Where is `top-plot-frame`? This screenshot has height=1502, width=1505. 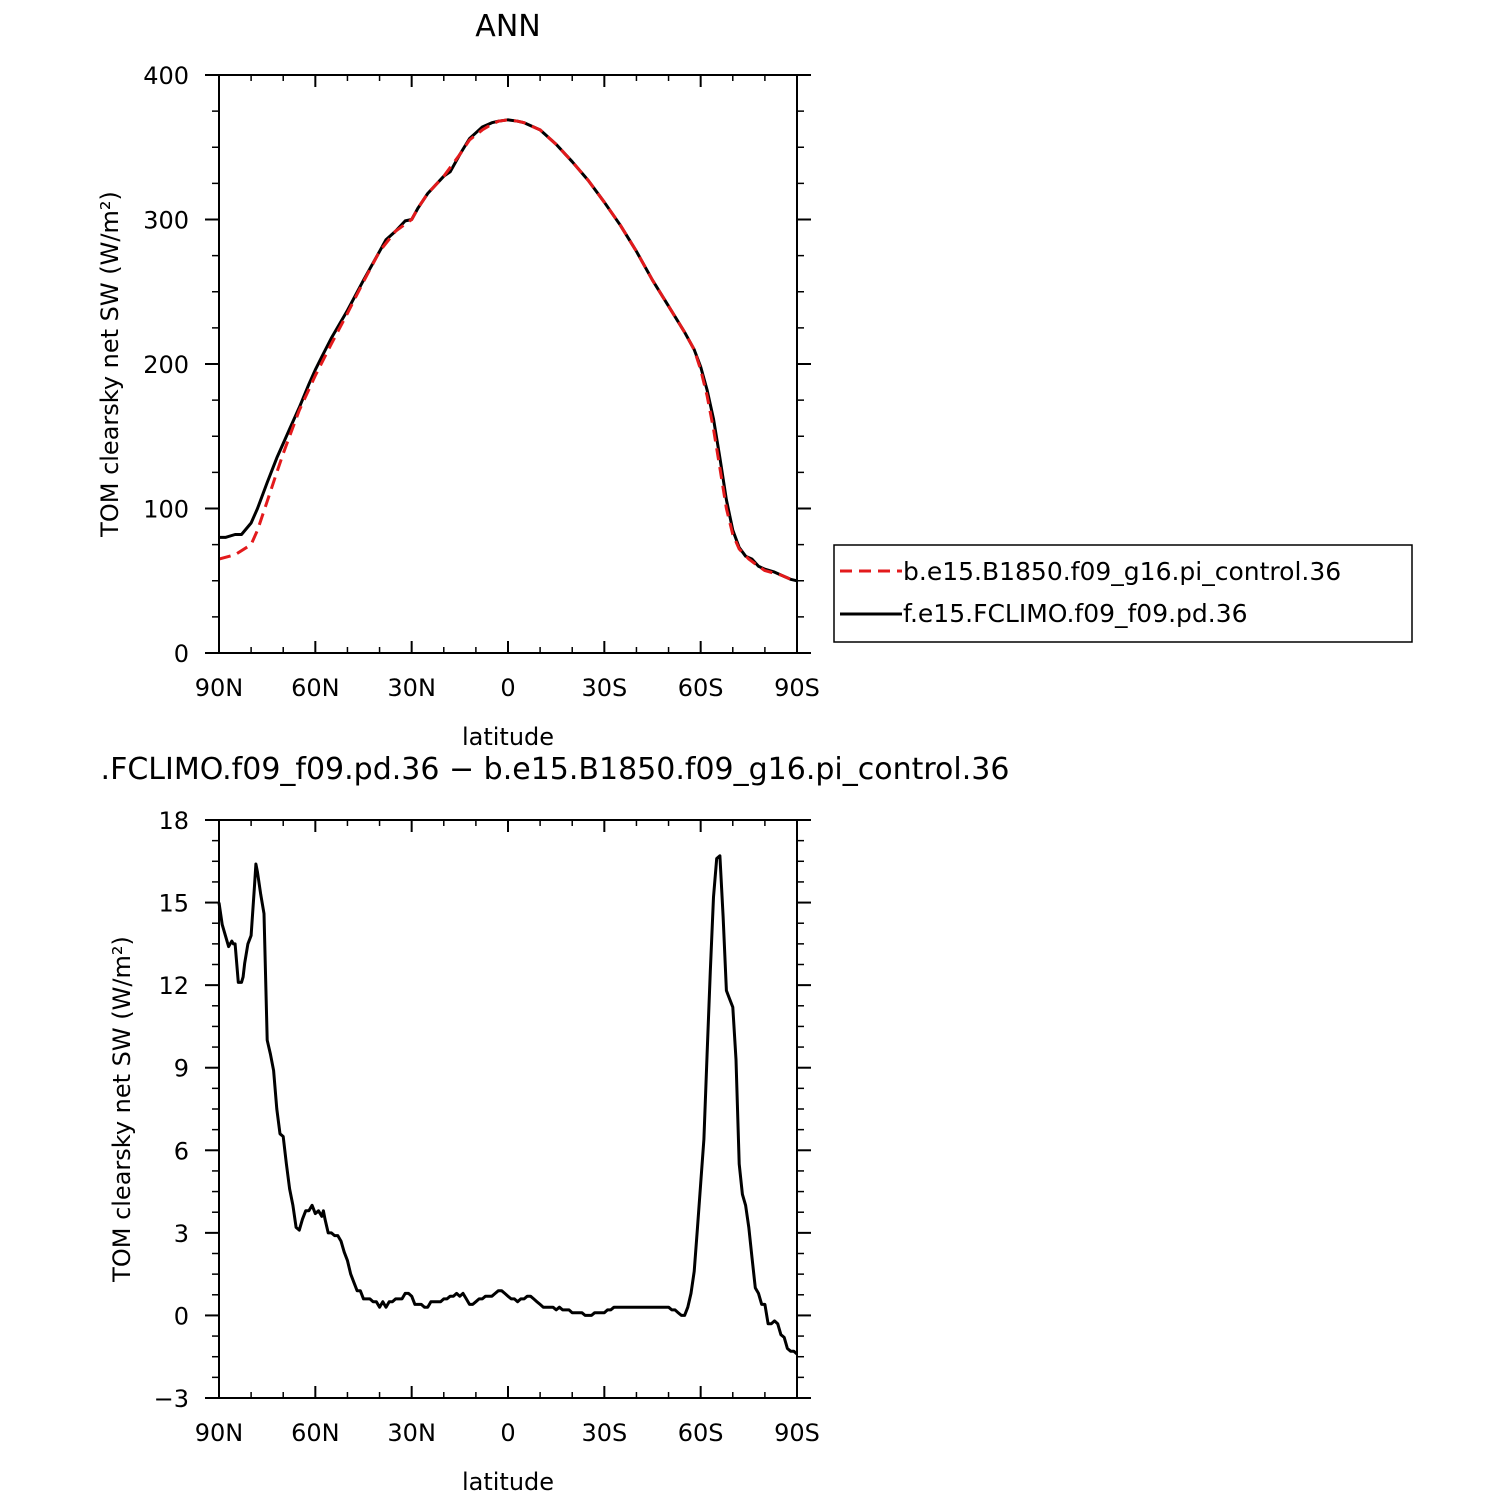 top-plot-frame is located at coordinates (508, 364).